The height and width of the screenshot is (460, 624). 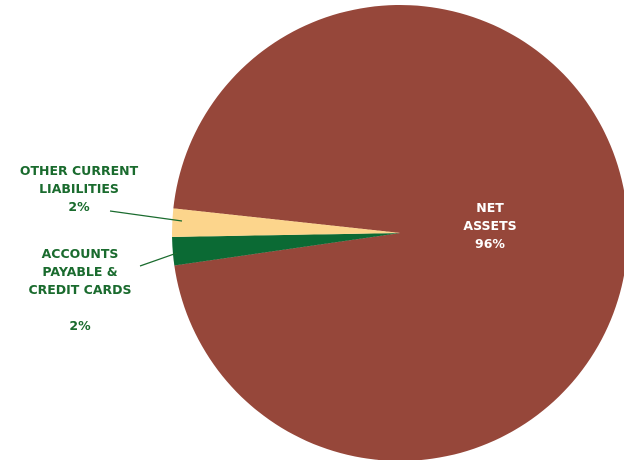 What do you see at coordinates (79, 179) in the screenshot?
I see `slice-label: OTHER CURRENT LIABILITIES` at bounding box center [79, 179].